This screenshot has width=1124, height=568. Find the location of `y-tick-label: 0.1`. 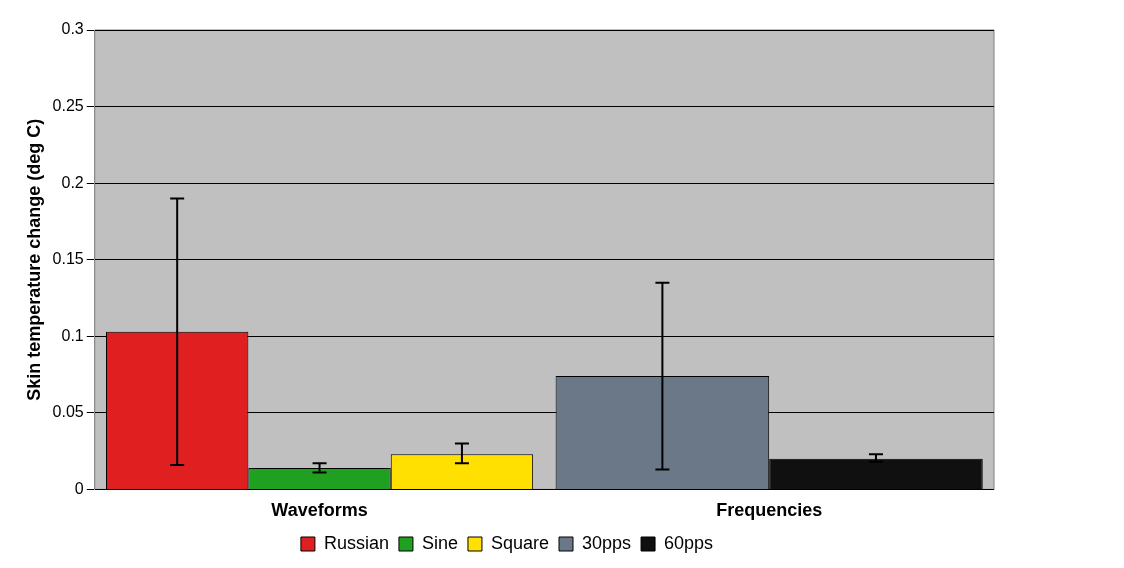

y-tick-label: 0.1 is located at coordinates (72, 335).